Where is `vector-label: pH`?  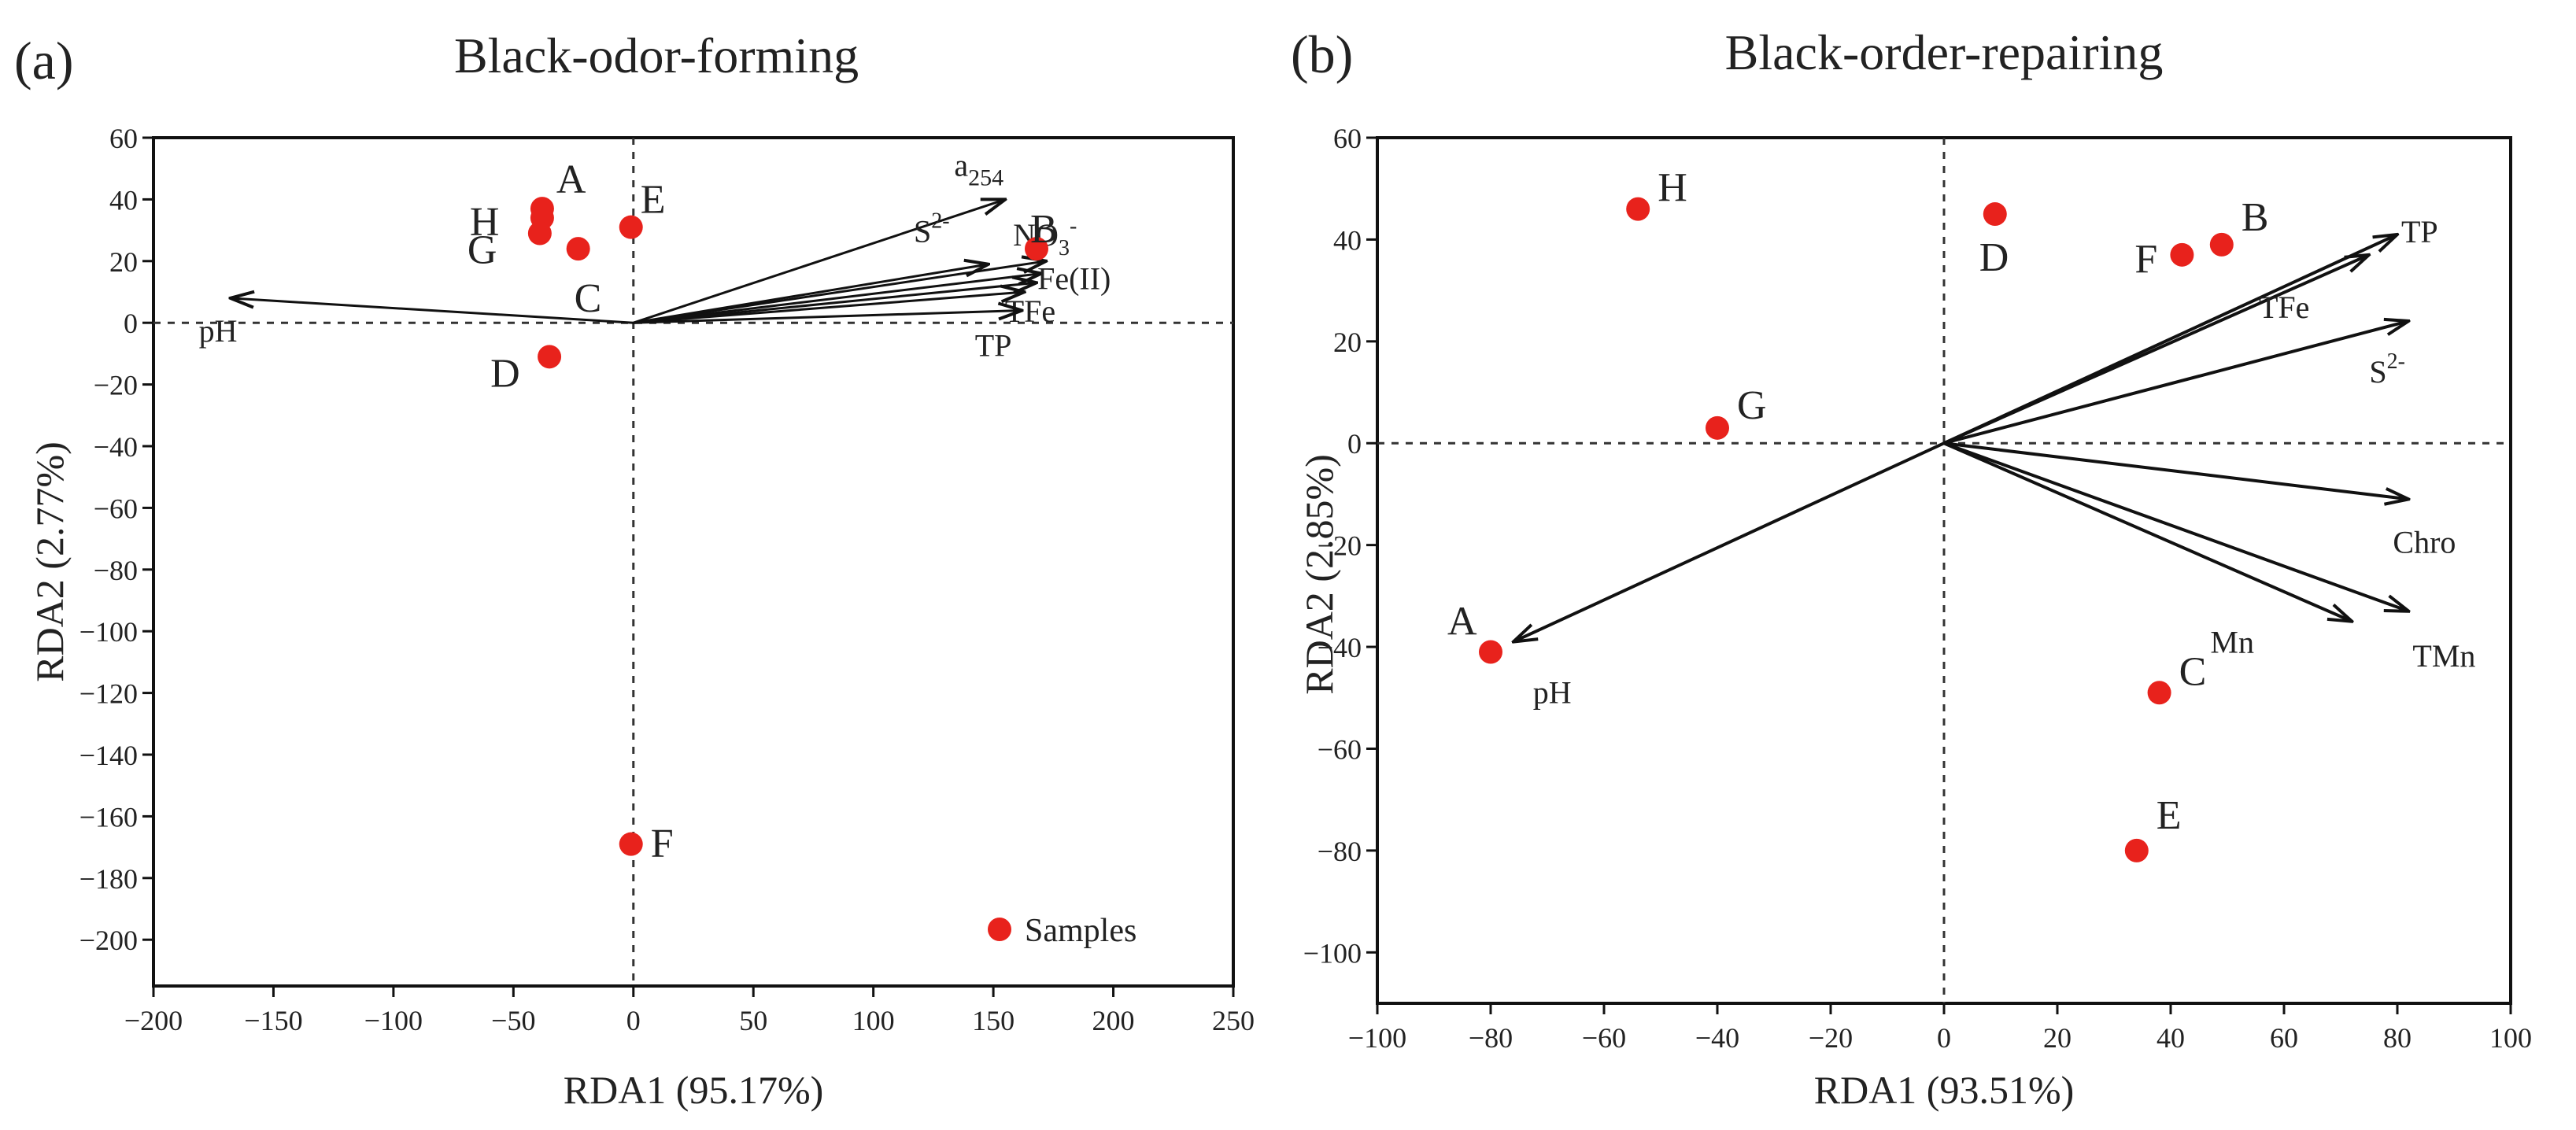
vector-label: pH is located at coordinates (218, 331).